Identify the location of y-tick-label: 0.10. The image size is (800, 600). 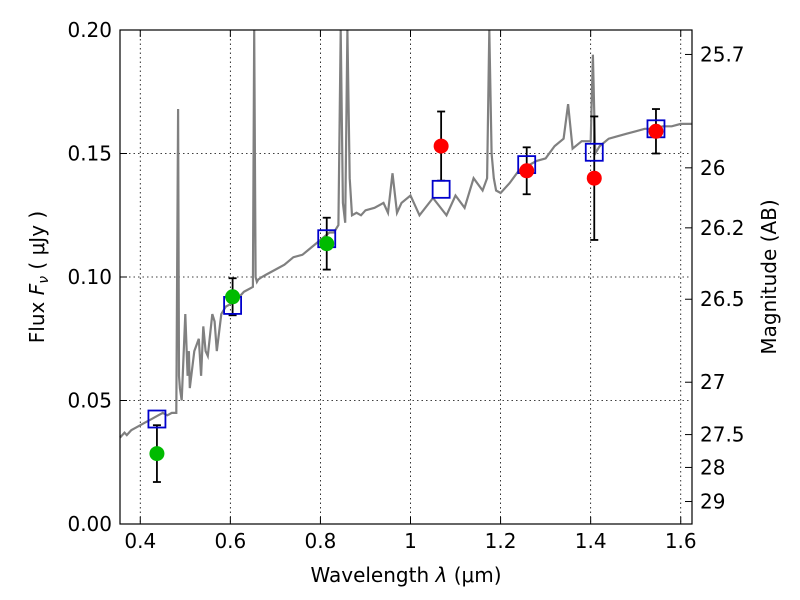
(89, 277).